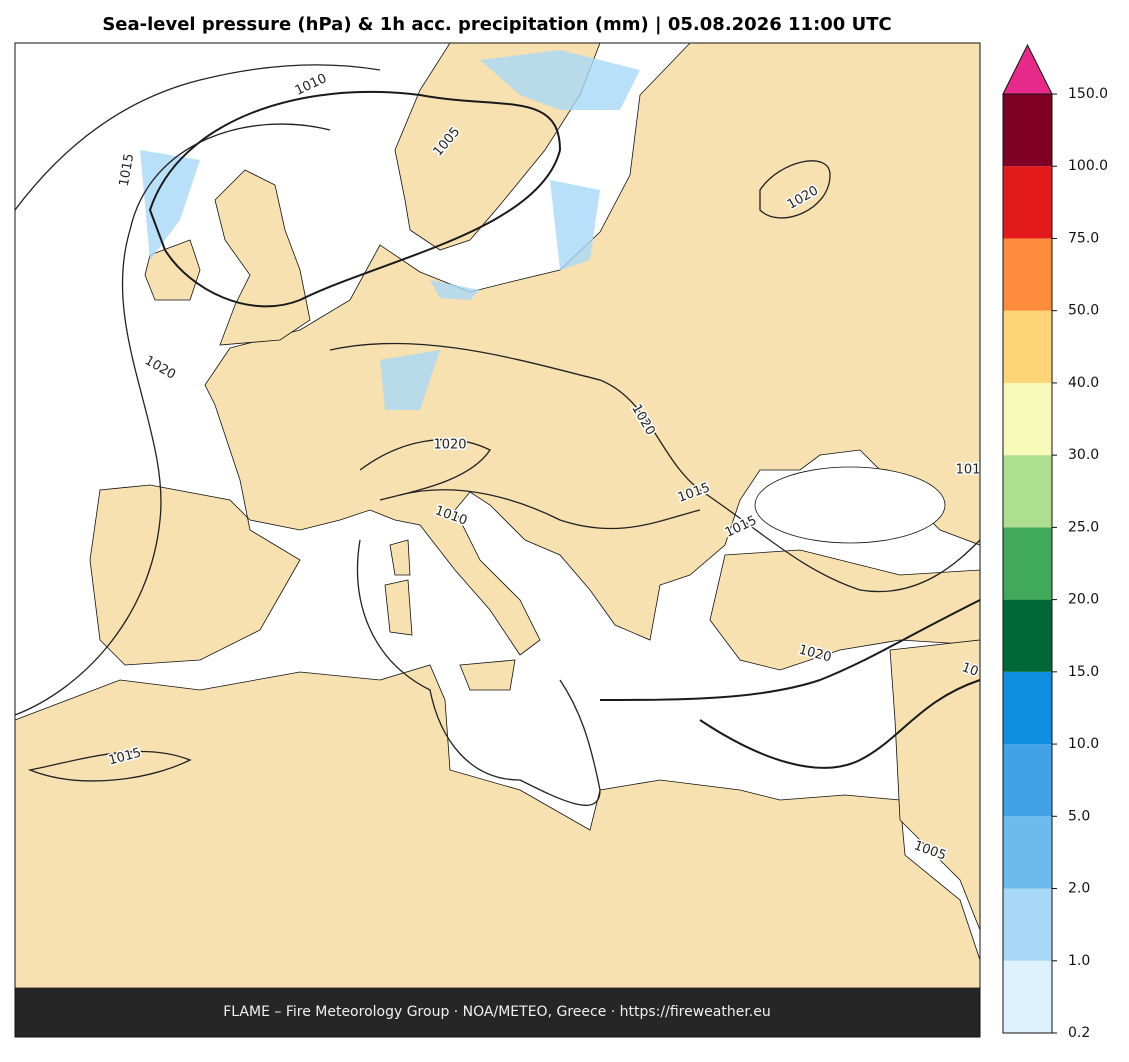 This screenshot has height=1062, width=1129. I want to click on footer-band, so click(497, 1012).